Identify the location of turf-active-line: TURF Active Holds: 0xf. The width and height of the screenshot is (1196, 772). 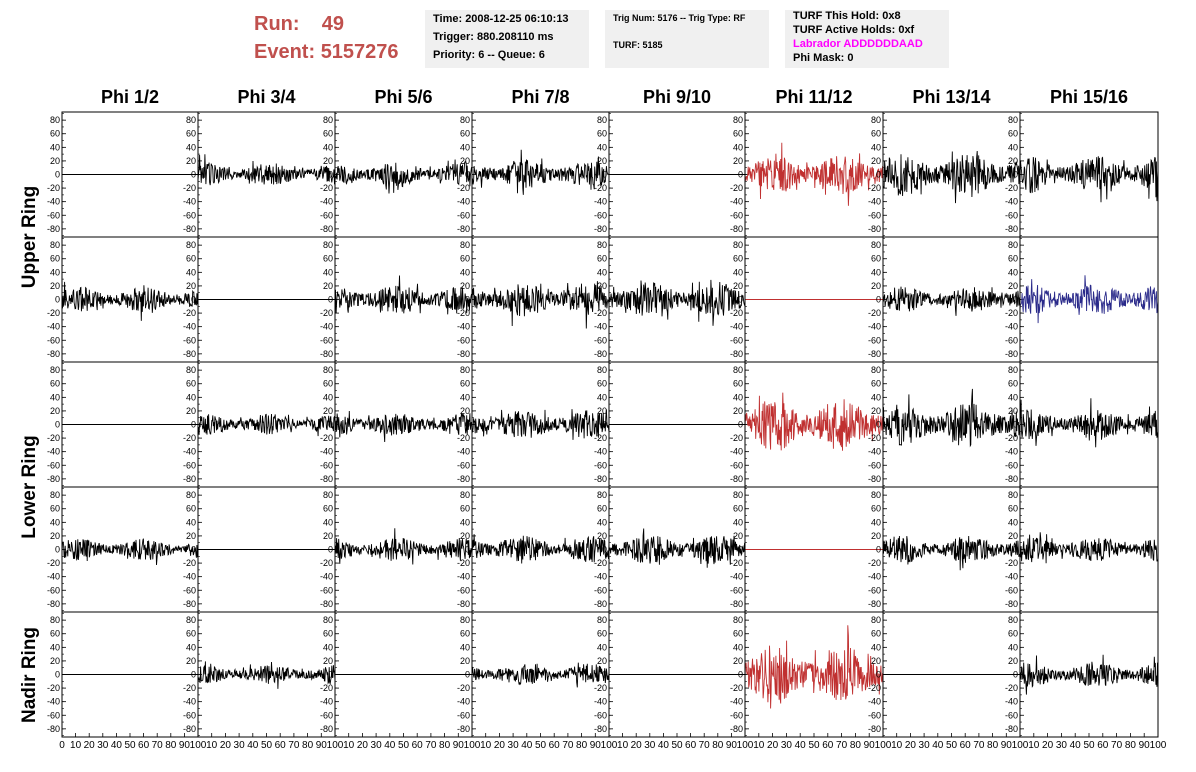
(854, 30).